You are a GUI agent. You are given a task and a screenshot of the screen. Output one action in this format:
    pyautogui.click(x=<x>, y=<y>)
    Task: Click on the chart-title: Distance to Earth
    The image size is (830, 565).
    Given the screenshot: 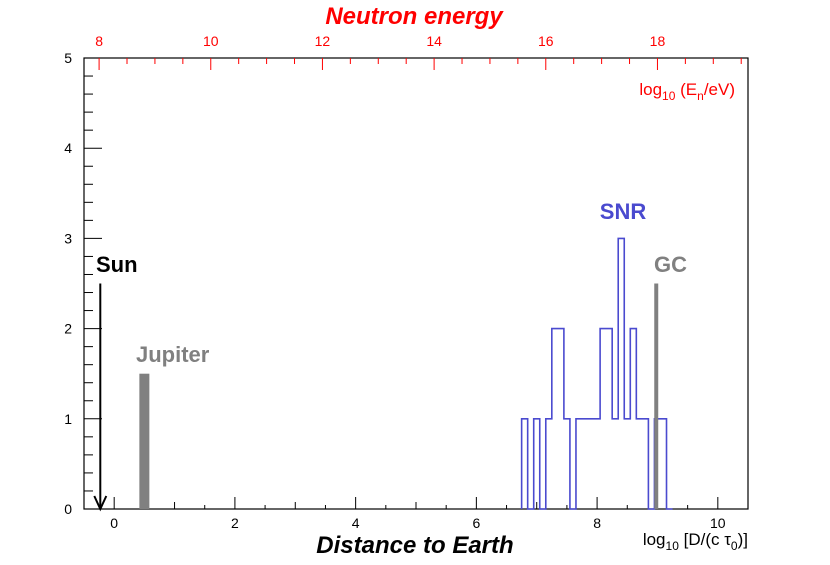 What is the action you would take?
    pyautogui.click(x=414, y=545)
    